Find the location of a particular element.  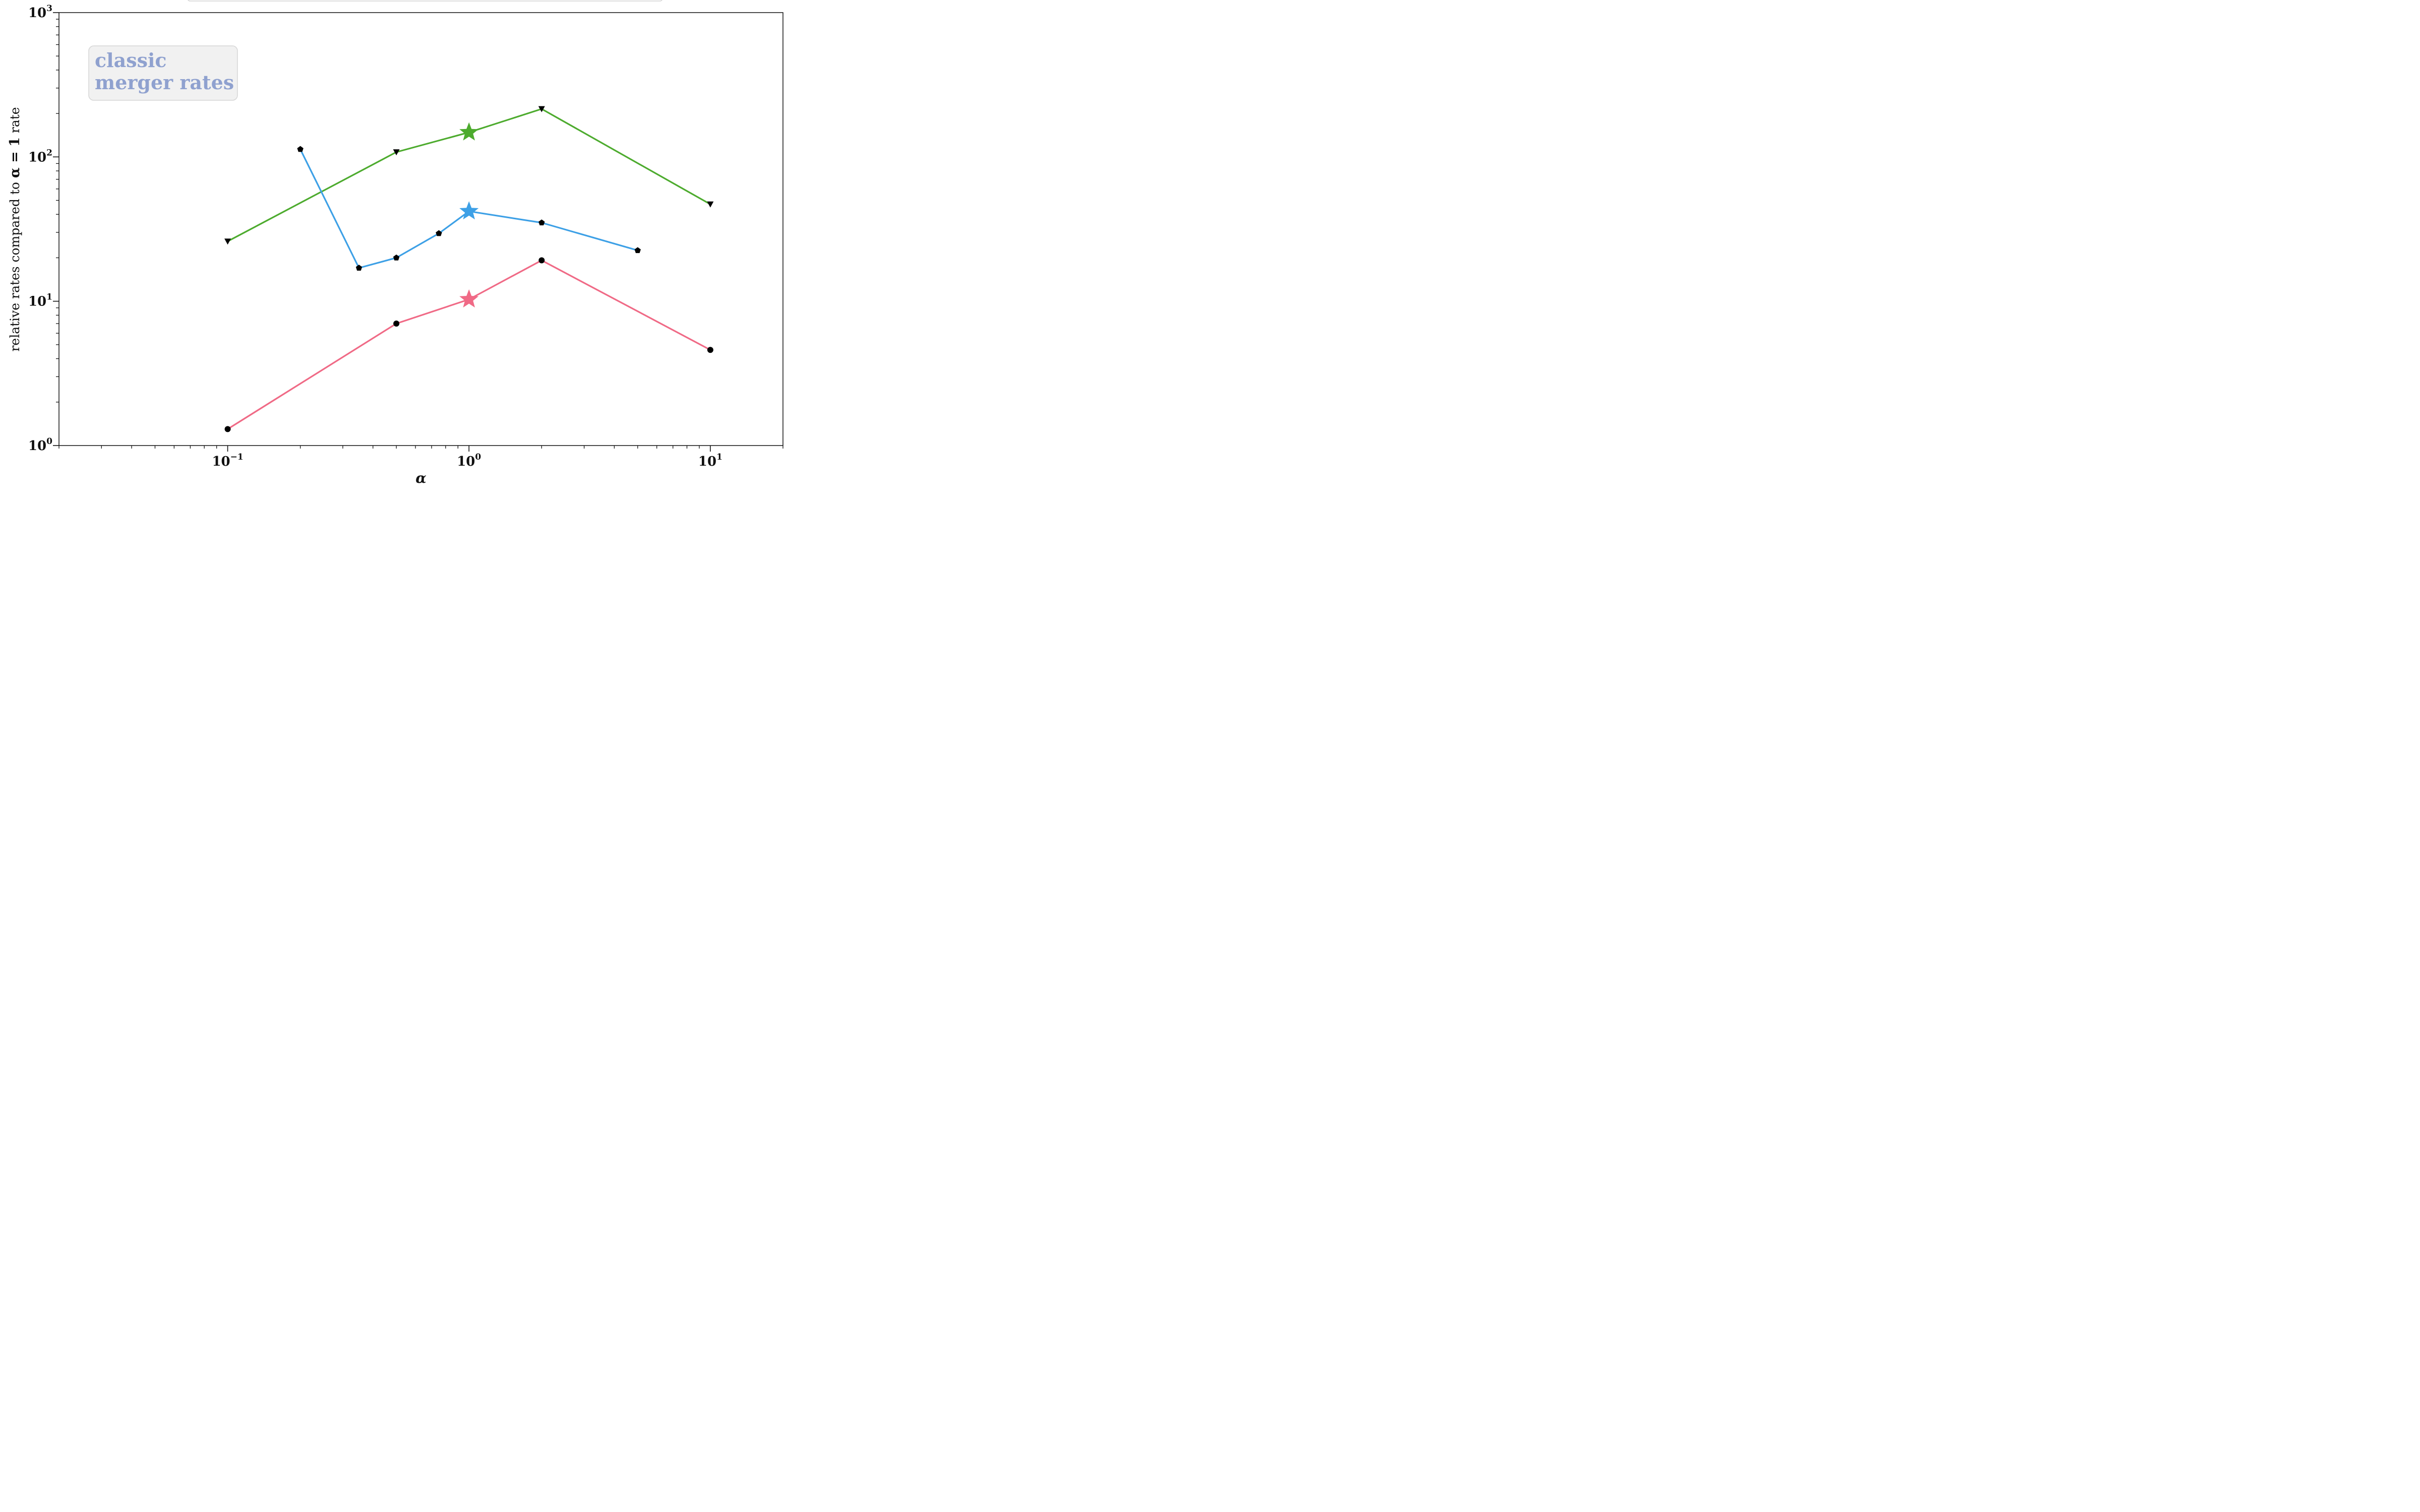

x-axis: 10⁻¹ 10⁰ 10¹ is located at coordinates (420, 458).